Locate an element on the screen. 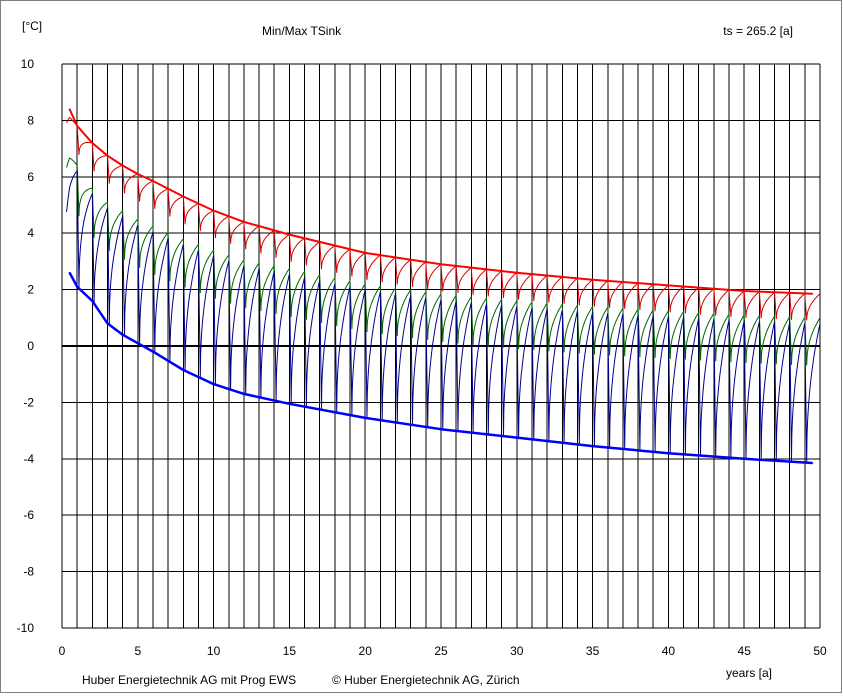  x-tick-label: 10 is located at coordinates (214, 651).